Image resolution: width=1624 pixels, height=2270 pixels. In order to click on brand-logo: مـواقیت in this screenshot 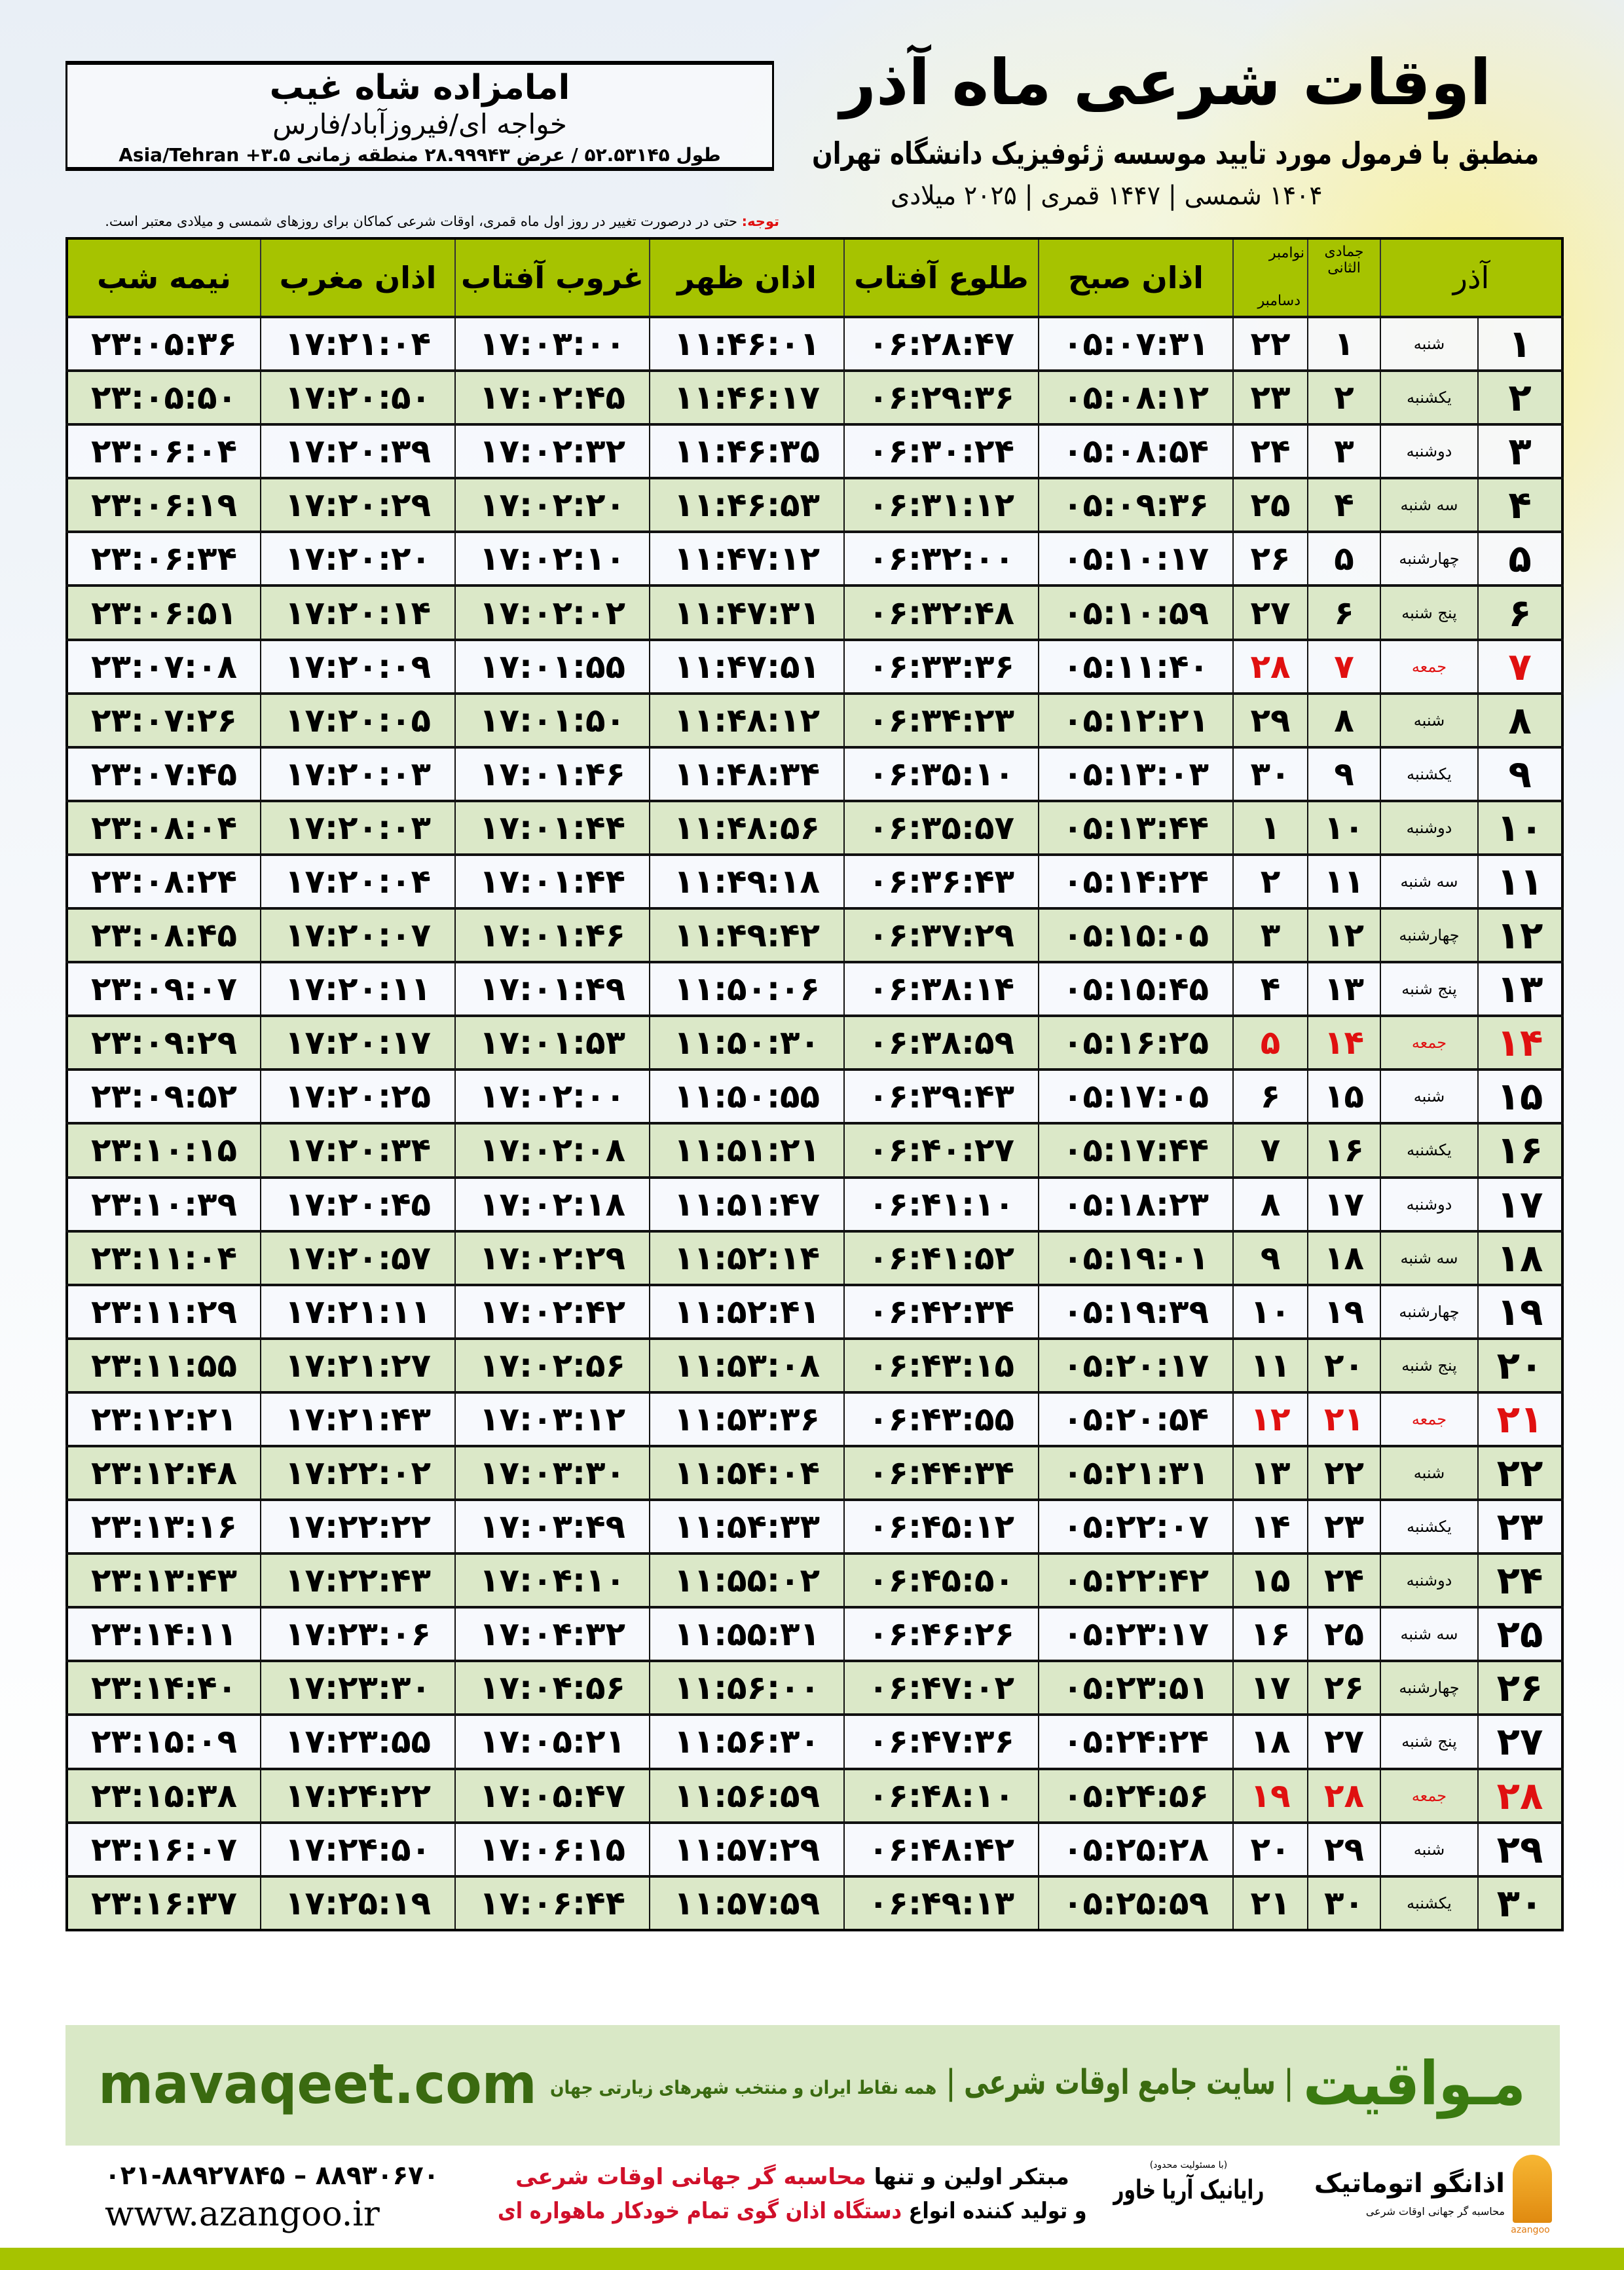, I will do `click(1414, 2084)`.